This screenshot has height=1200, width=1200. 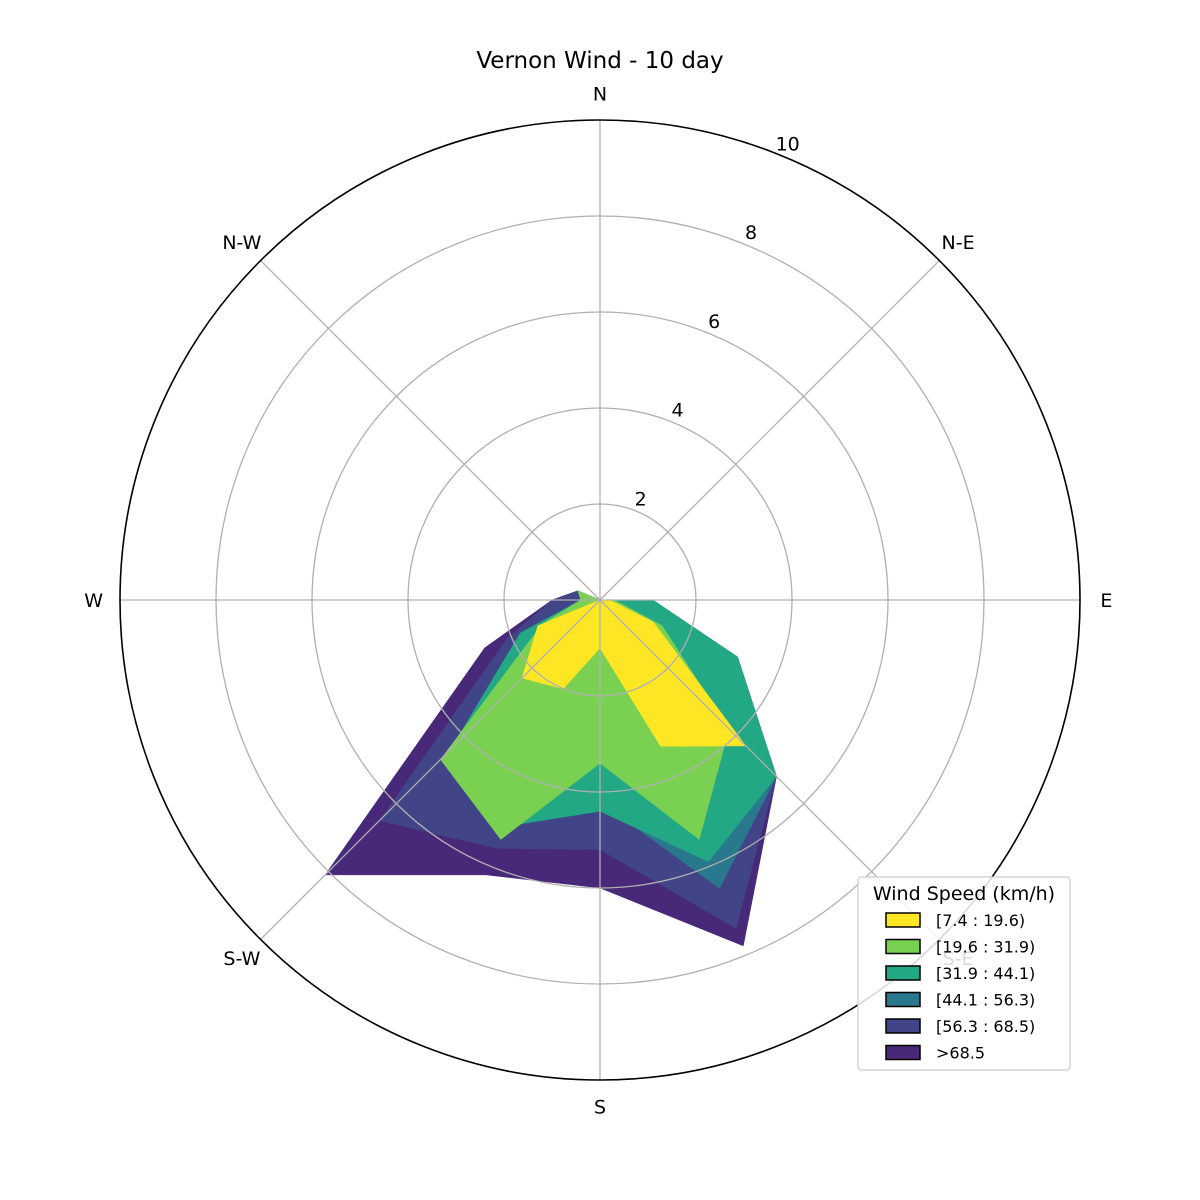 What do you see at coordinates (641, 499) in the screenshot?
I see `radial-tick-label: 2` at bounding box center [641, 499].